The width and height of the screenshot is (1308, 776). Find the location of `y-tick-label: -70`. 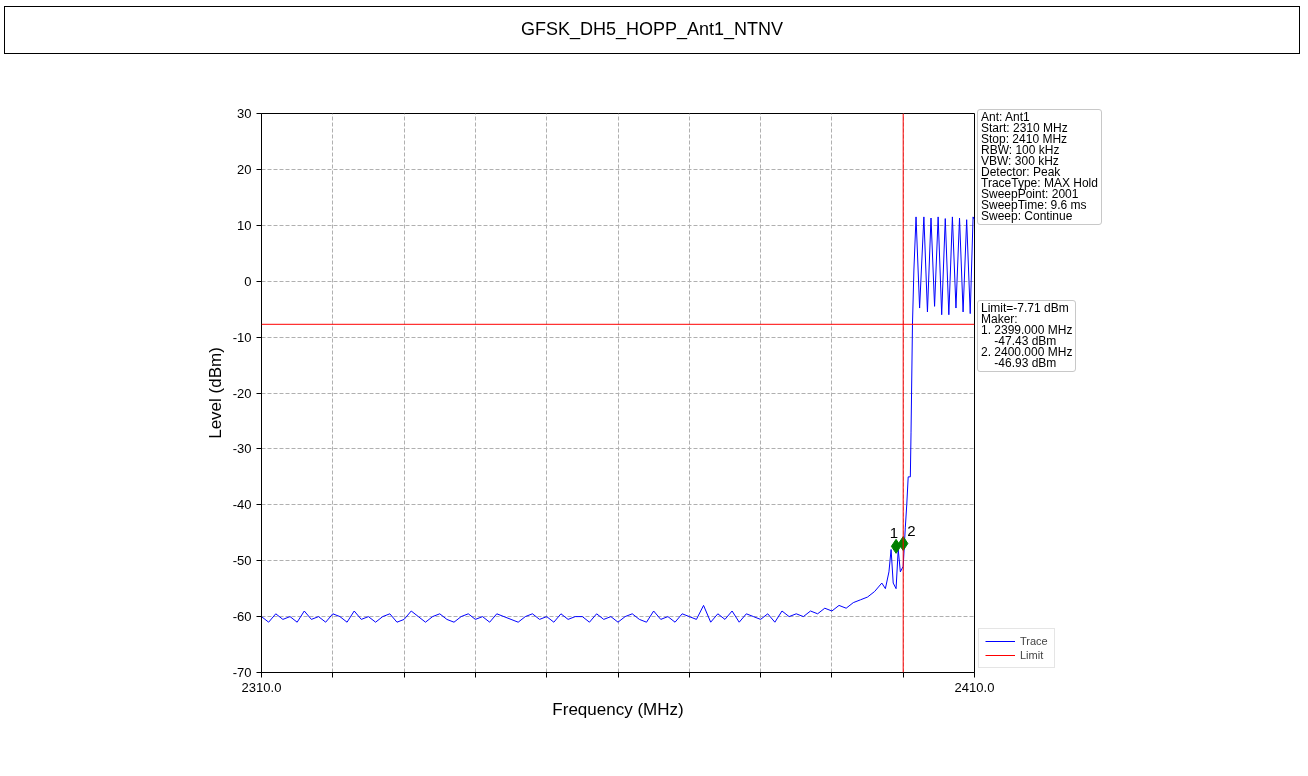

y-tick-label: -70 is located at coordinates (242, 672).